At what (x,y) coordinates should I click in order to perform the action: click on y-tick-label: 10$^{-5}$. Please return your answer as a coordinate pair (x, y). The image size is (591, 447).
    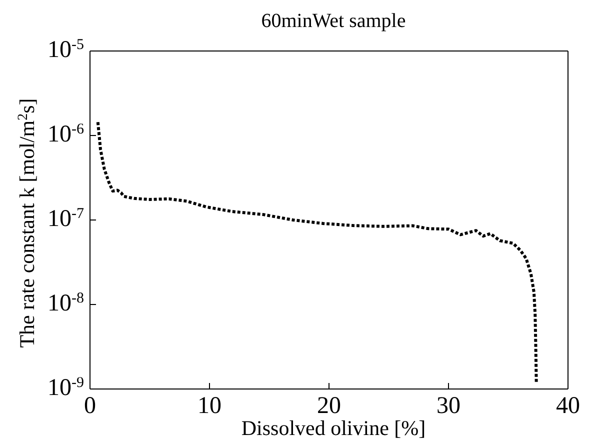
    Looking at the image, I should click on (66, 50).